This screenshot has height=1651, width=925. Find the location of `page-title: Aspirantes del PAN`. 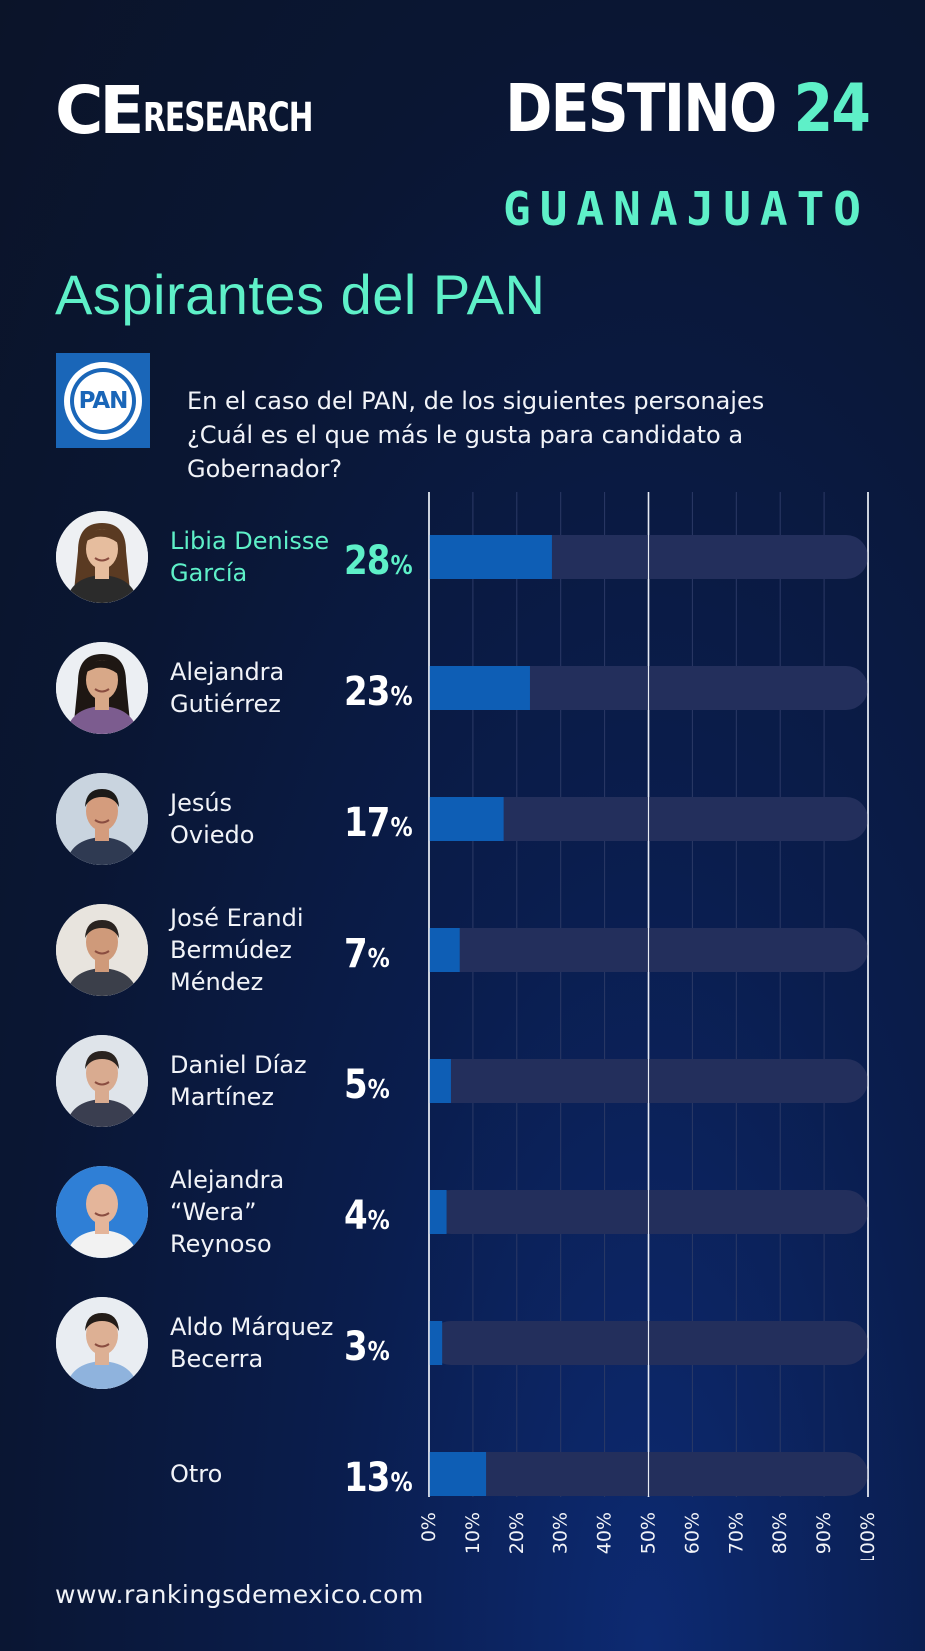

page-title: Aspirantes del PAN is located at coordinates (300, 294).